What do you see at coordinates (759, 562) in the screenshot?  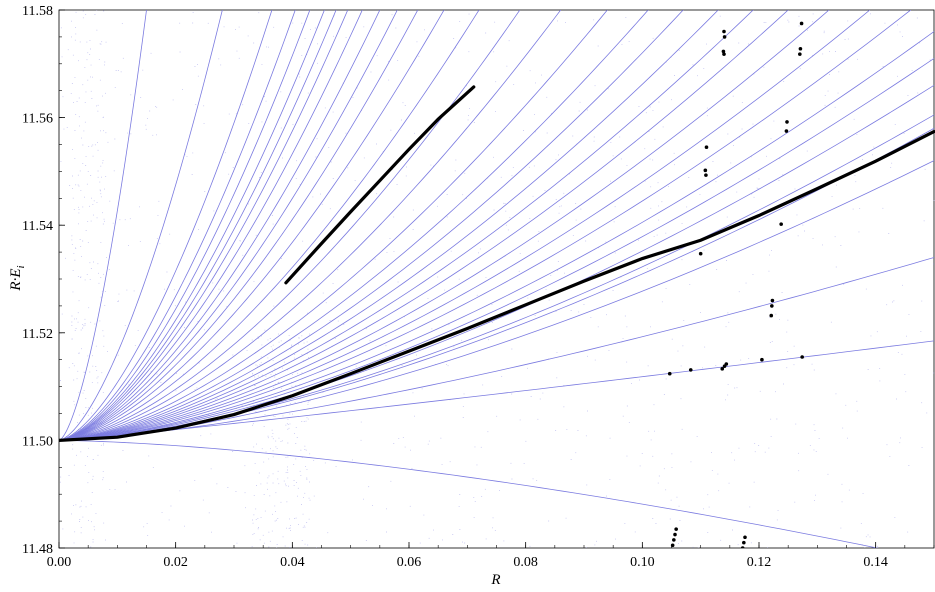 I see `x-tick-label: 0.12` at bounding box center [759, 562].